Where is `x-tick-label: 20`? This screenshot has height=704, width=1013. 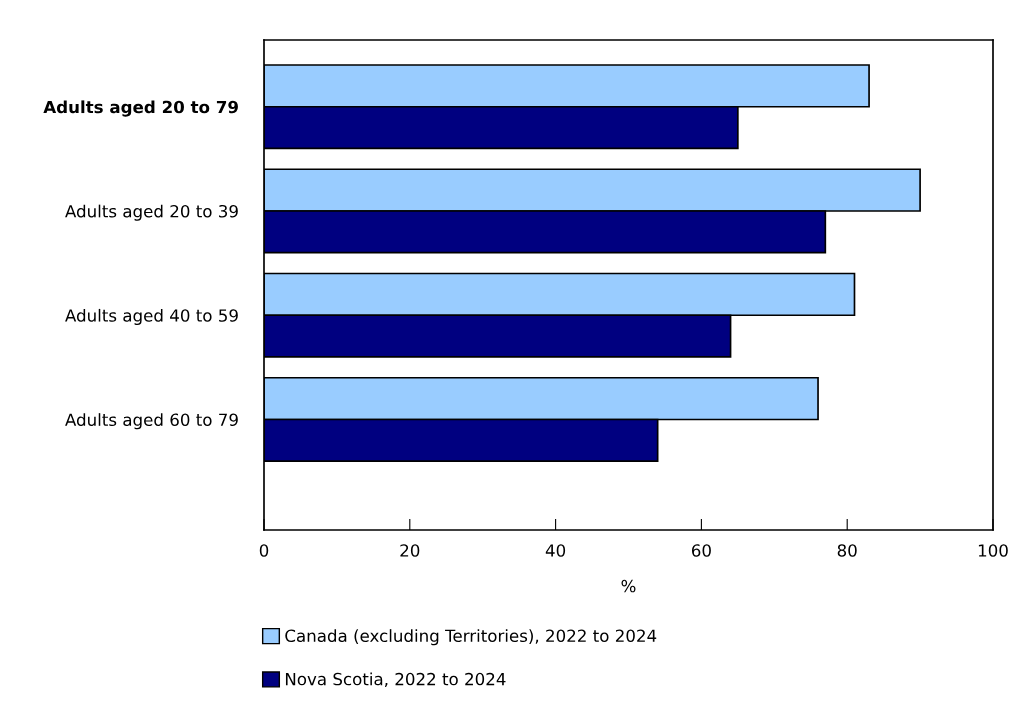
x-tick-label: 20 is located at coordinates (410, 550).